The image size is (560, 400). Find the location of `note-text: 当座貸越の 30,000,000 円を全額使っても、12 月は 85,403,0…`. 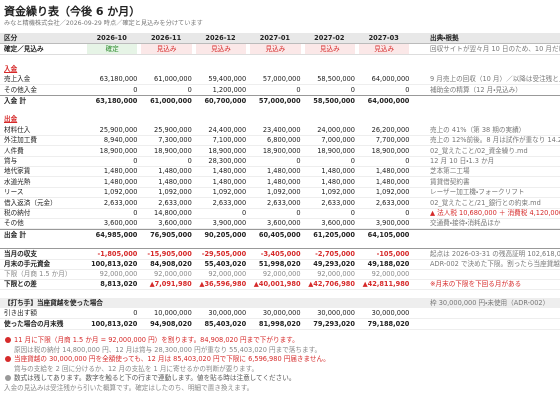

note-text: 当座貸越の 30,000,000 円を全額使っても、12 月は 85,403,0… is located at coordinates (172, 359).